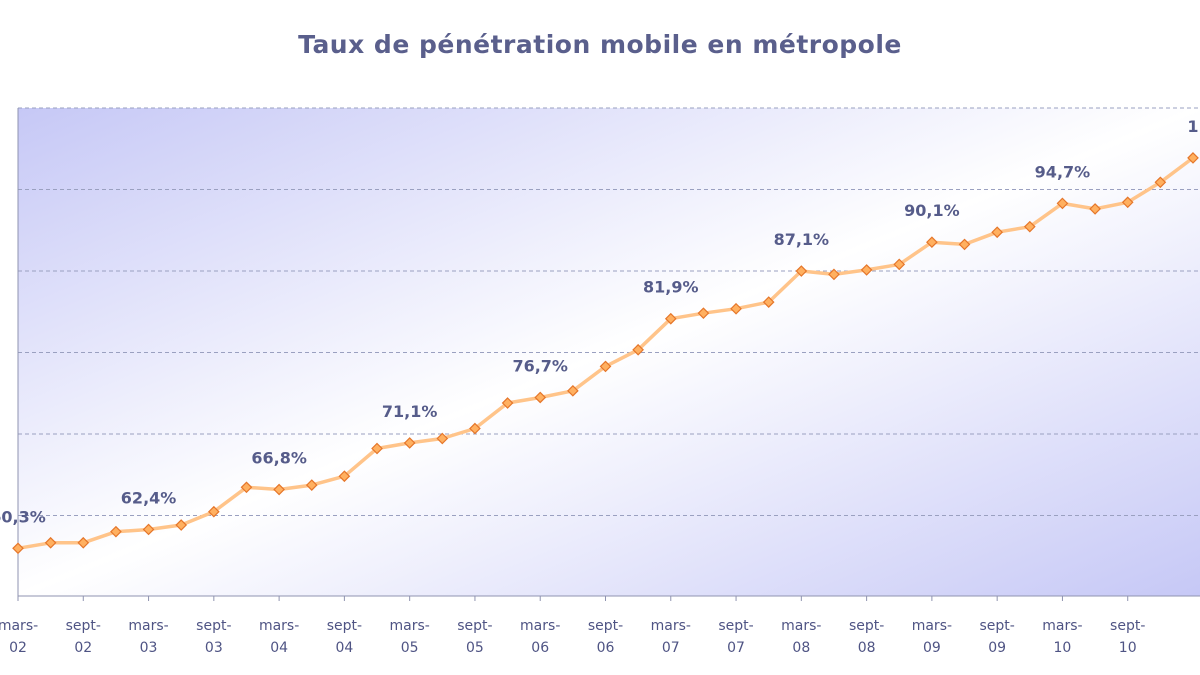 This screenshot has height=675, width=1200. Describe the element at coordinates (83, 637) in the screenshot. I see `x-tick-label-1: sept- 02` at that location.